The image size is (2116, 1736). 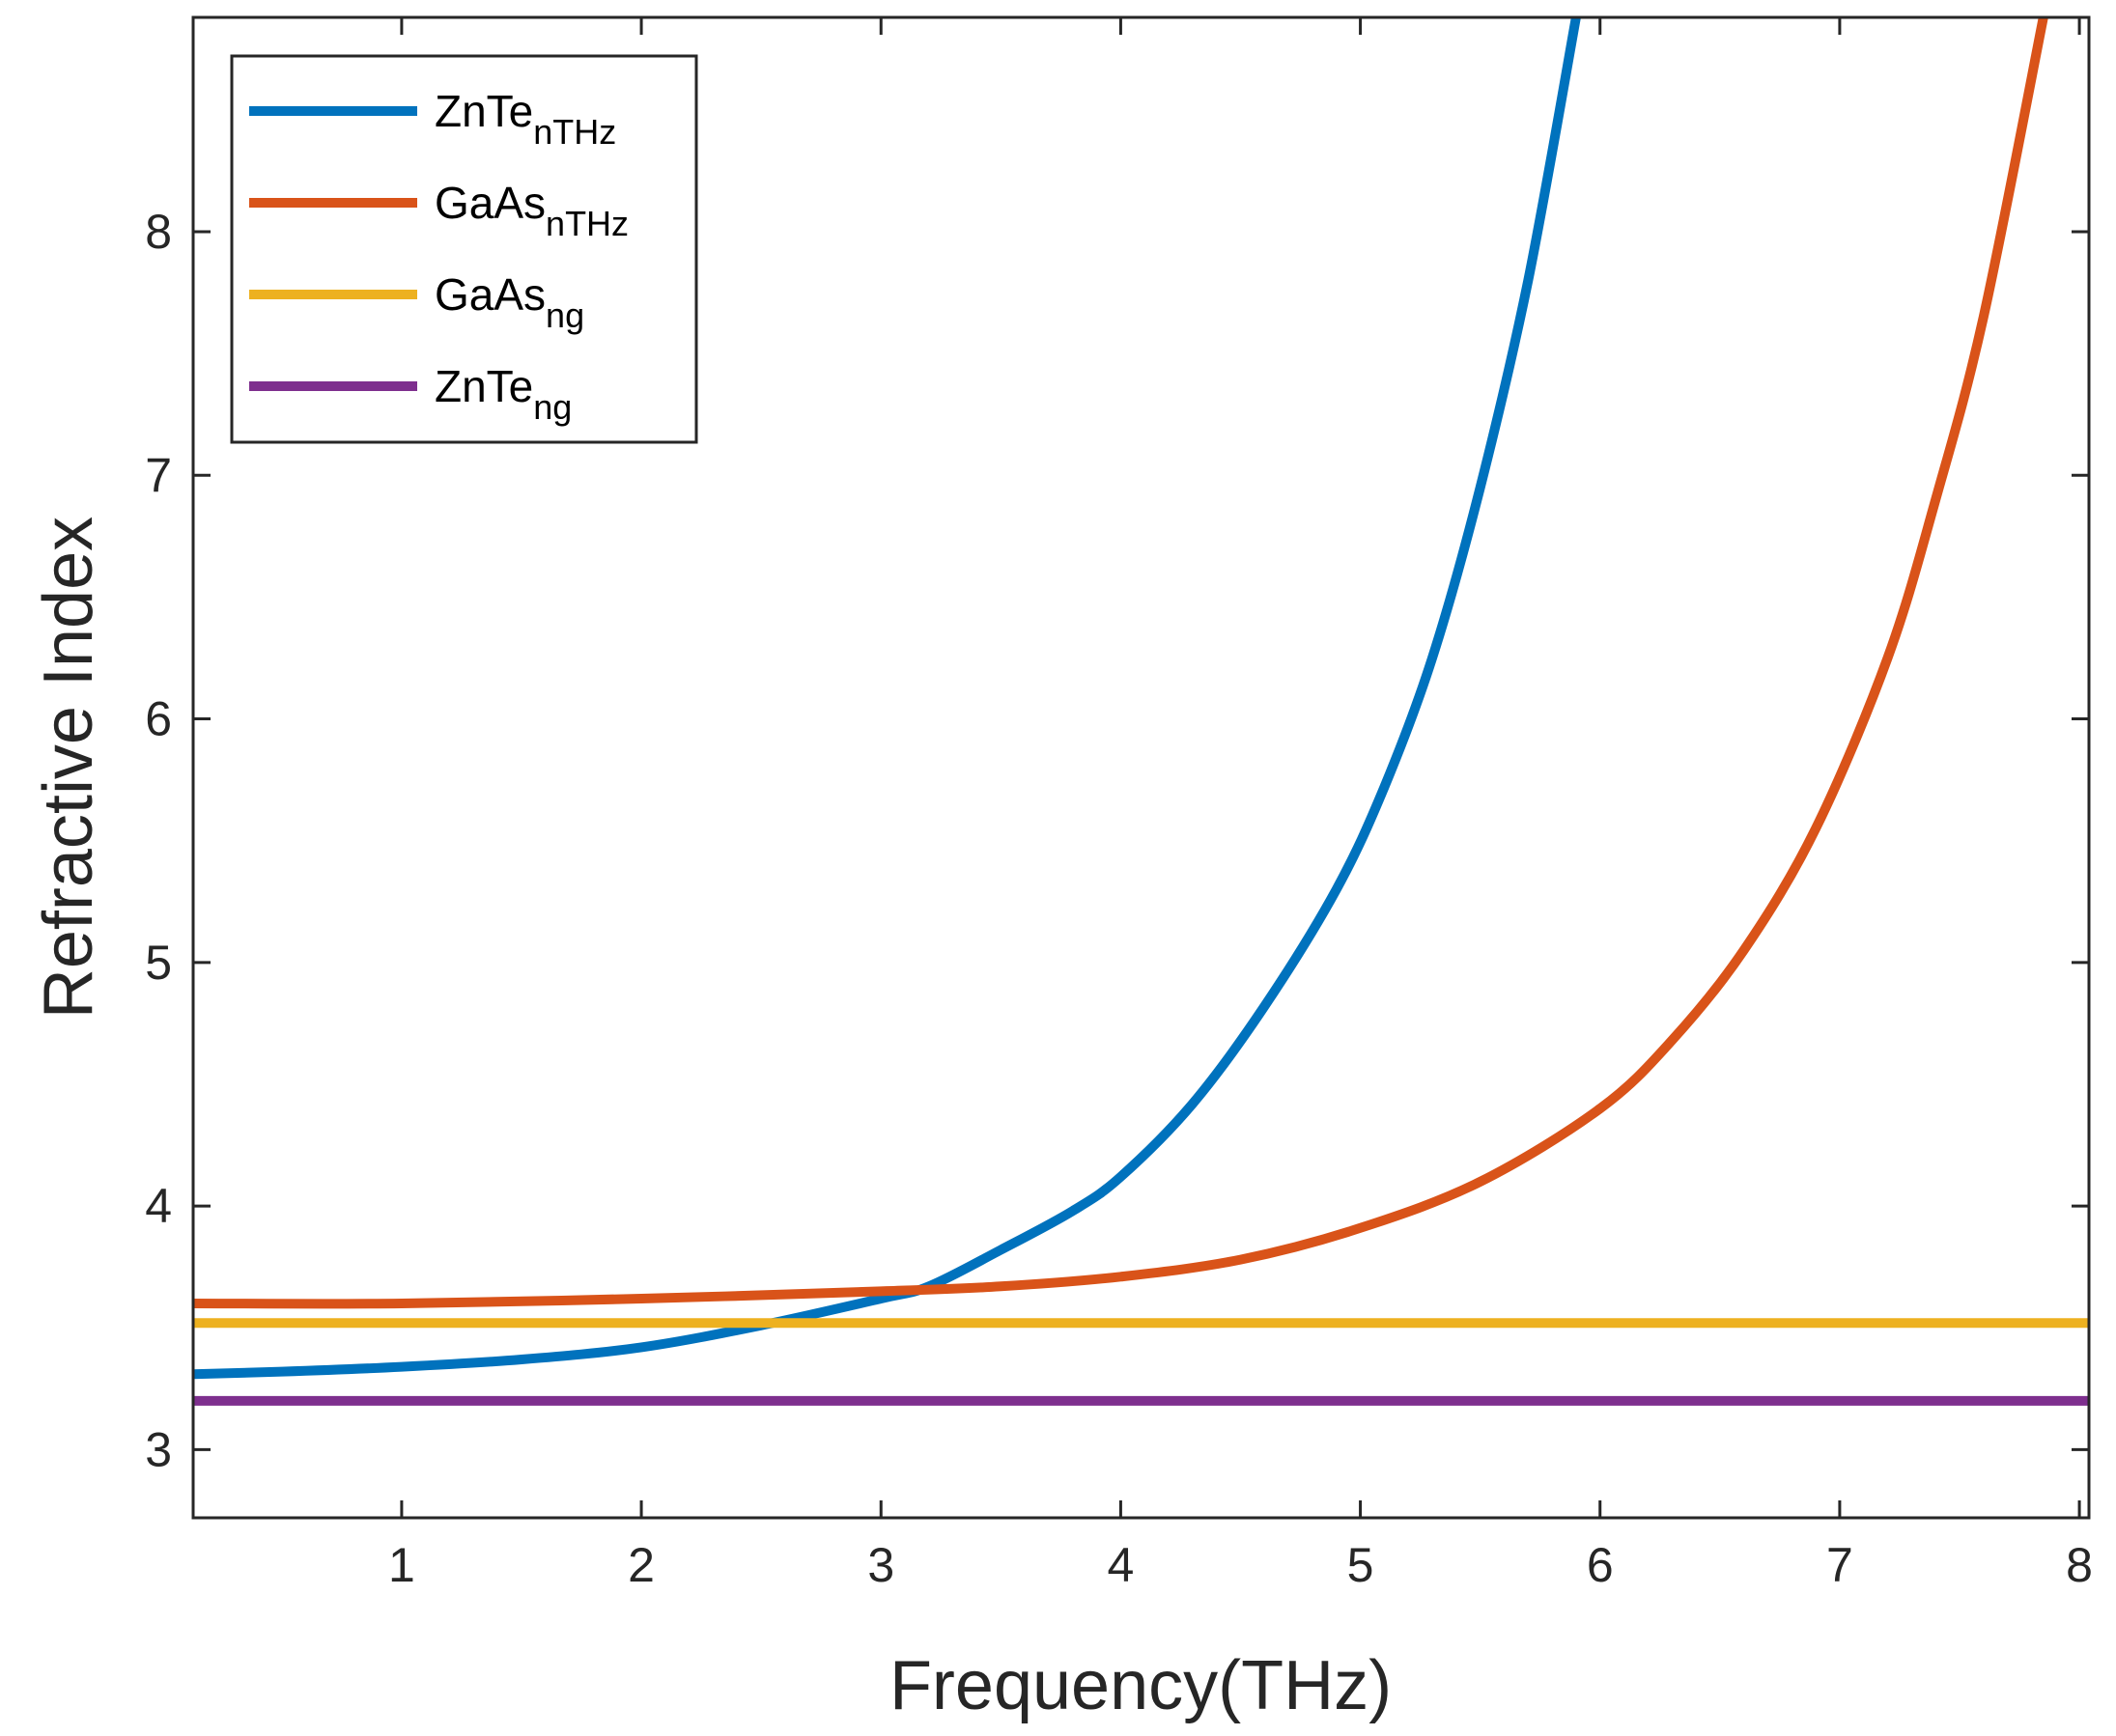 I want to click on legend-box, so click(x=464, y=249).